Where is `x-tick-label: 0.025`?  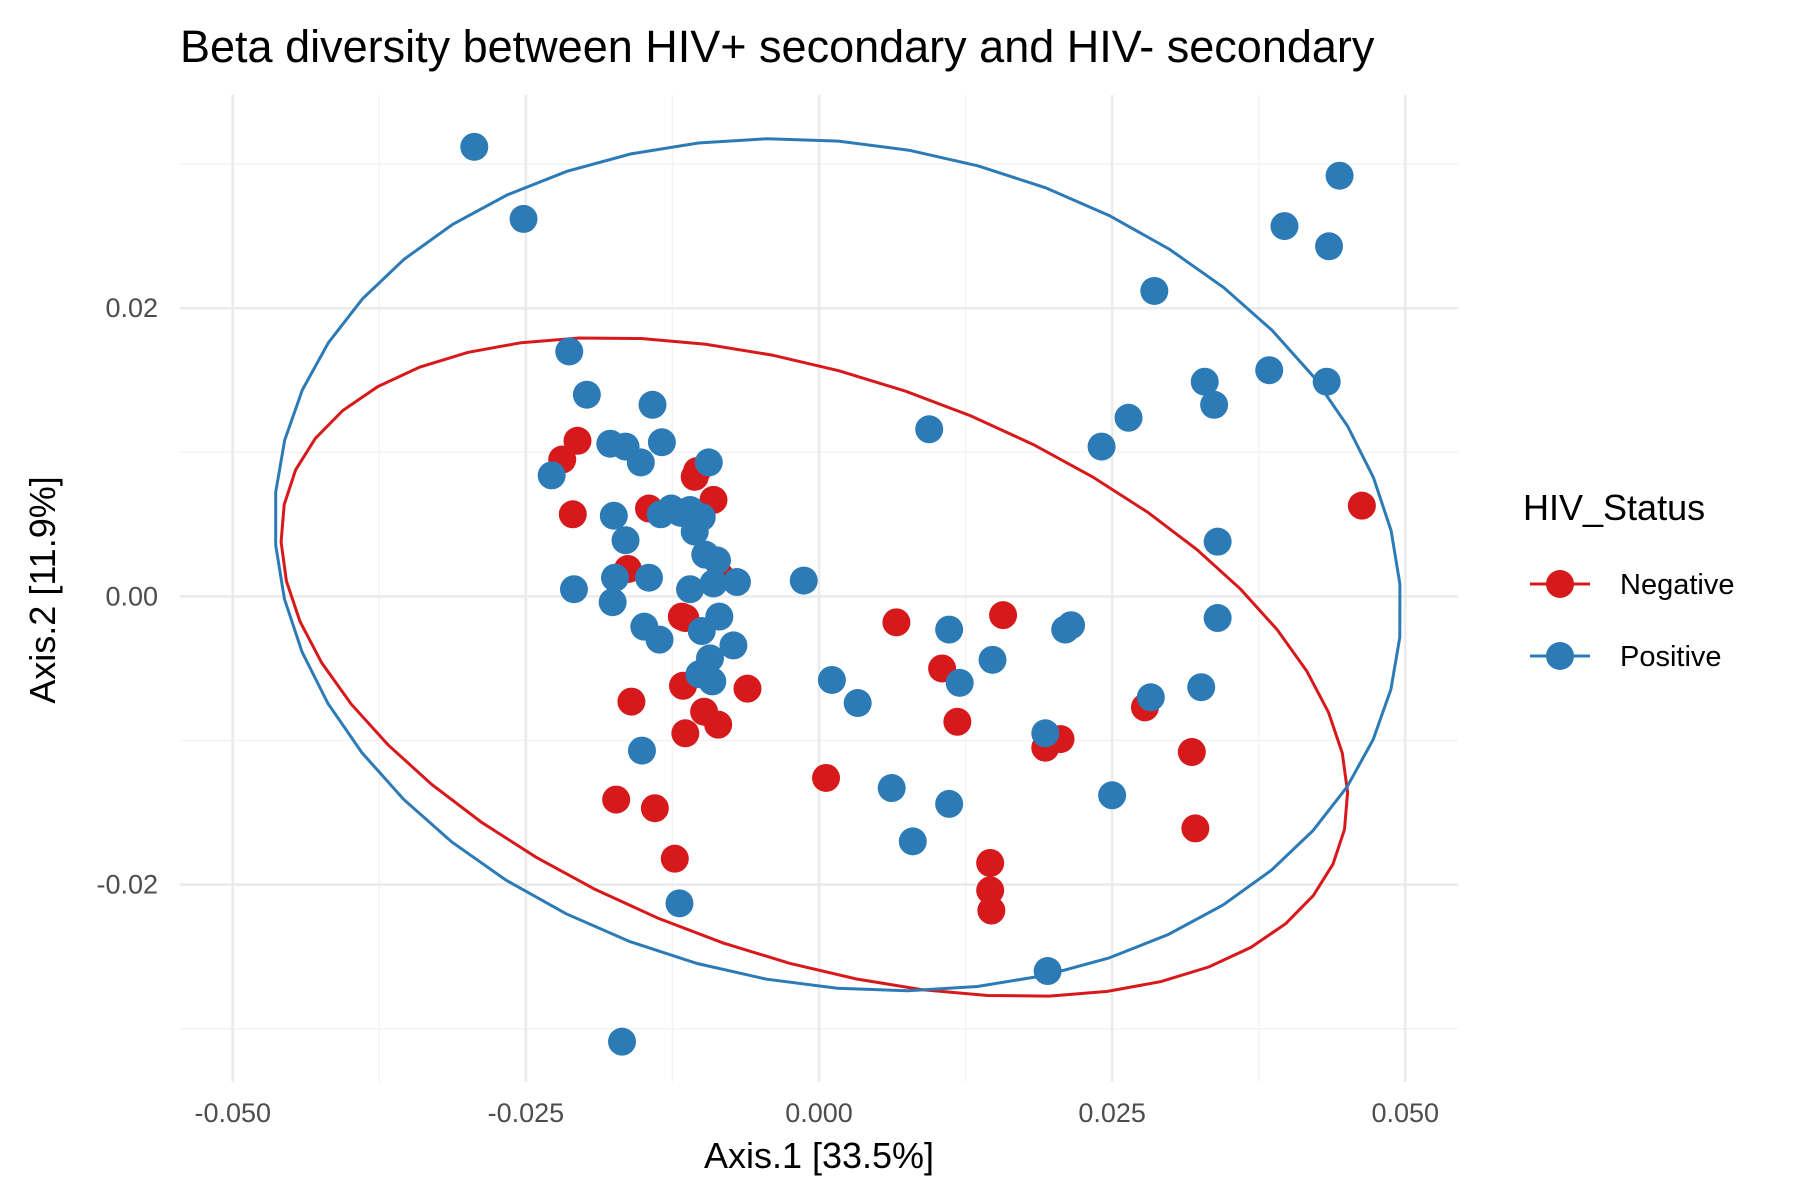
x-tick-label: 0.025 is located at coordinates (1112, 1113).